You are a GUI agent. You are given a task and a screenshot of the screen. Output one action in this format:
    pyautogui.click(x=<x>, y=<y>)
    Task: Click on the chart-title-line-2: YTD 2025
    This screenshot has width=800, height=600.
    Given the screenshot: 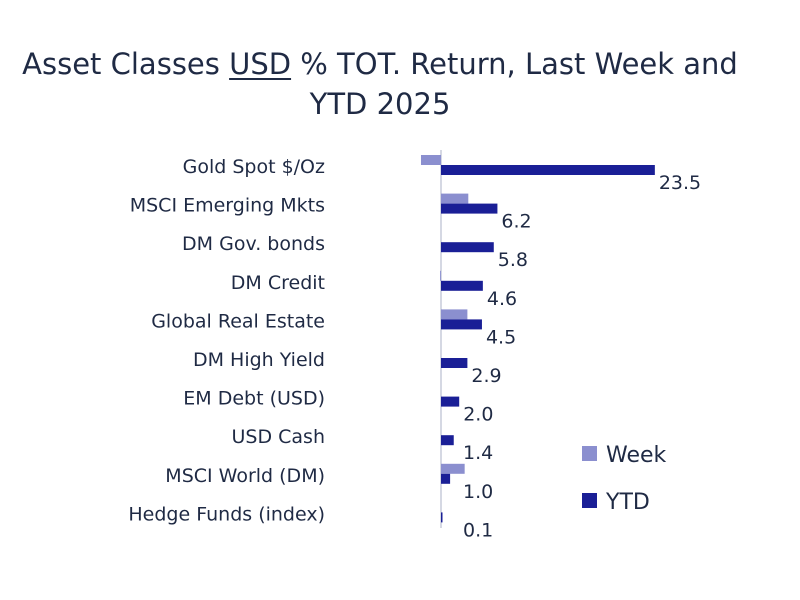 What is the action you would take?
    pyautogui.click(x=380, y=104)
    